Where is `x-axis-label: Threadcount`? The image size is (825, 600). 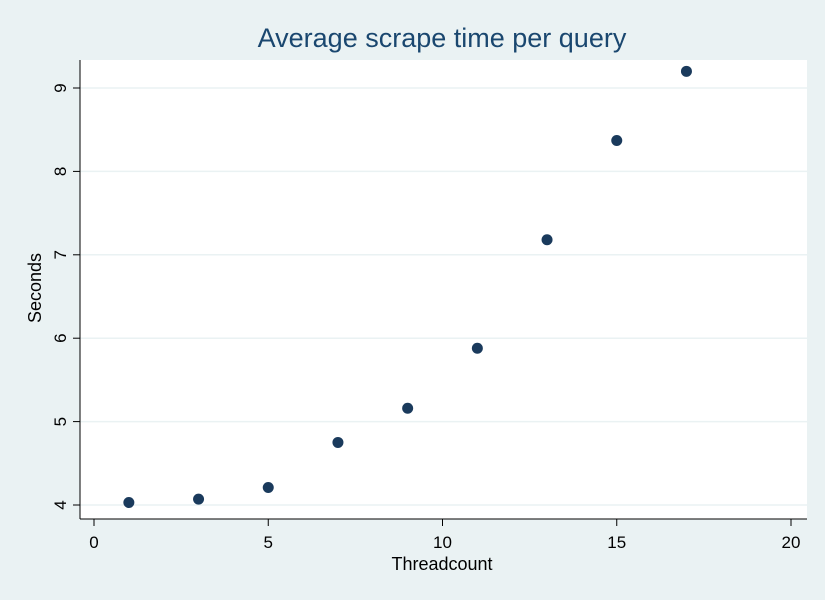
x-axis-label: Threadcount is located at coordinates (441, 564).